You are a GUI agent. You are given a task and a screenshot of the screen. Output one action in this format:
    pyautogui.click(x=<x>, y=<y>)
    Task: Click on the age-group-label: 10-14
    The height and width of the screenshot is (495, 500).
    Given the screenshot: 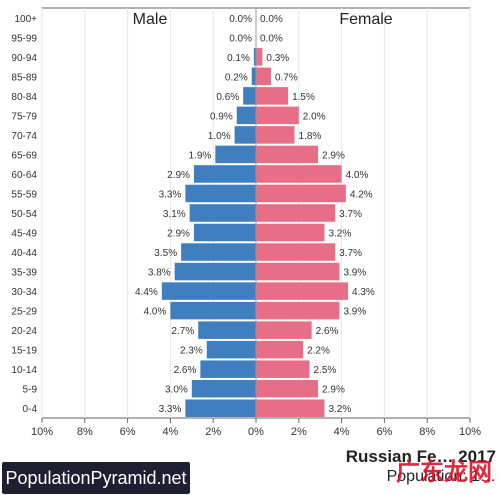 What is the action you would take?
    pyautogui.click(x=24, y=370)
    